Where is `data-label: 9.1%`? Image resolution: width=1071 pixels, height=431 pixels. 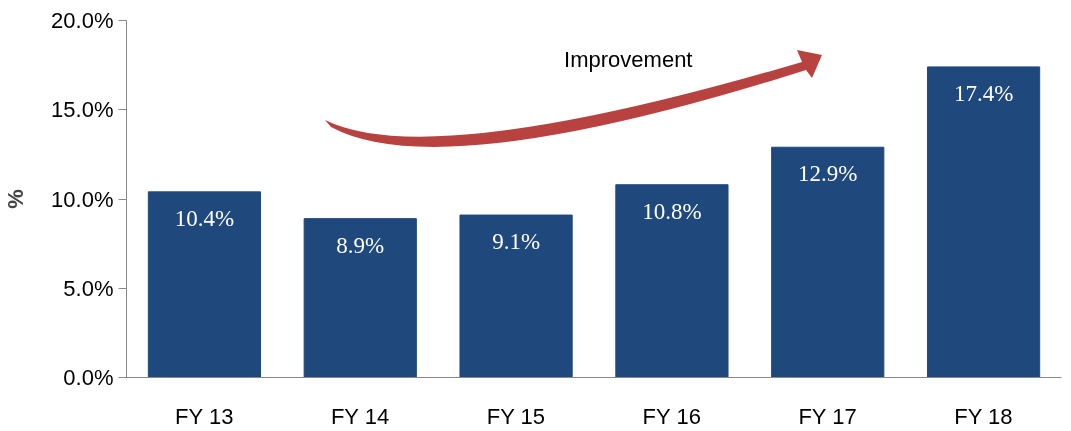 data-label: 9.1% is located at coordinates (516, 242).